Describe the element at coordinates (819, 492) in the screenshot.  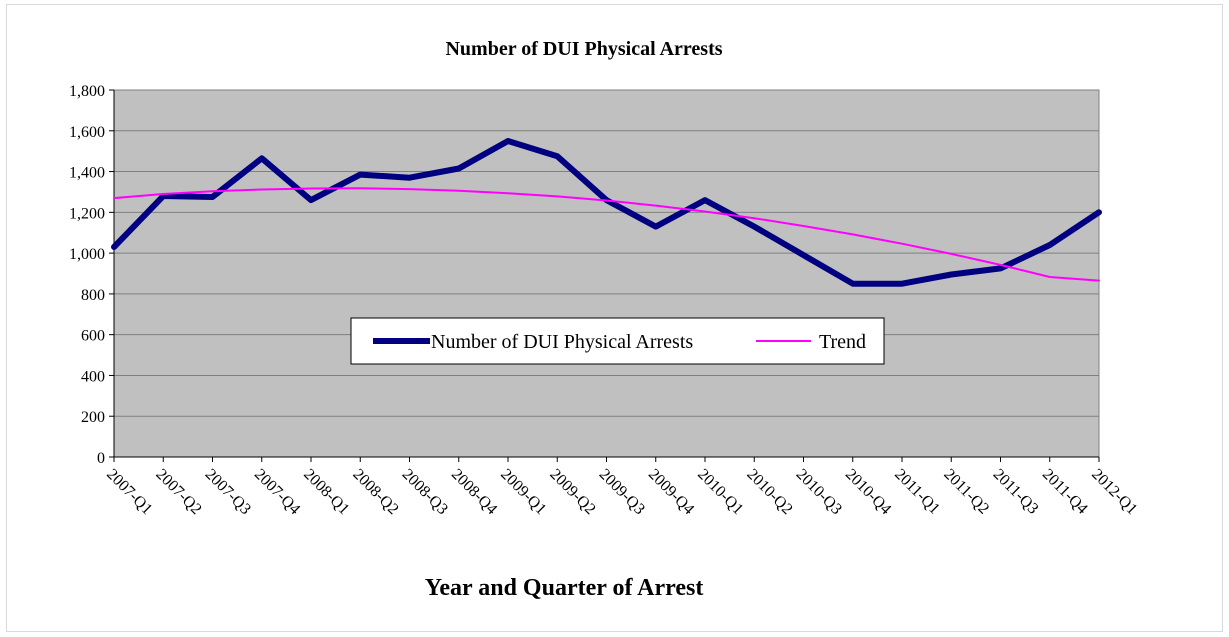
I see `x-tick-label: 2010-Q3` at that location.